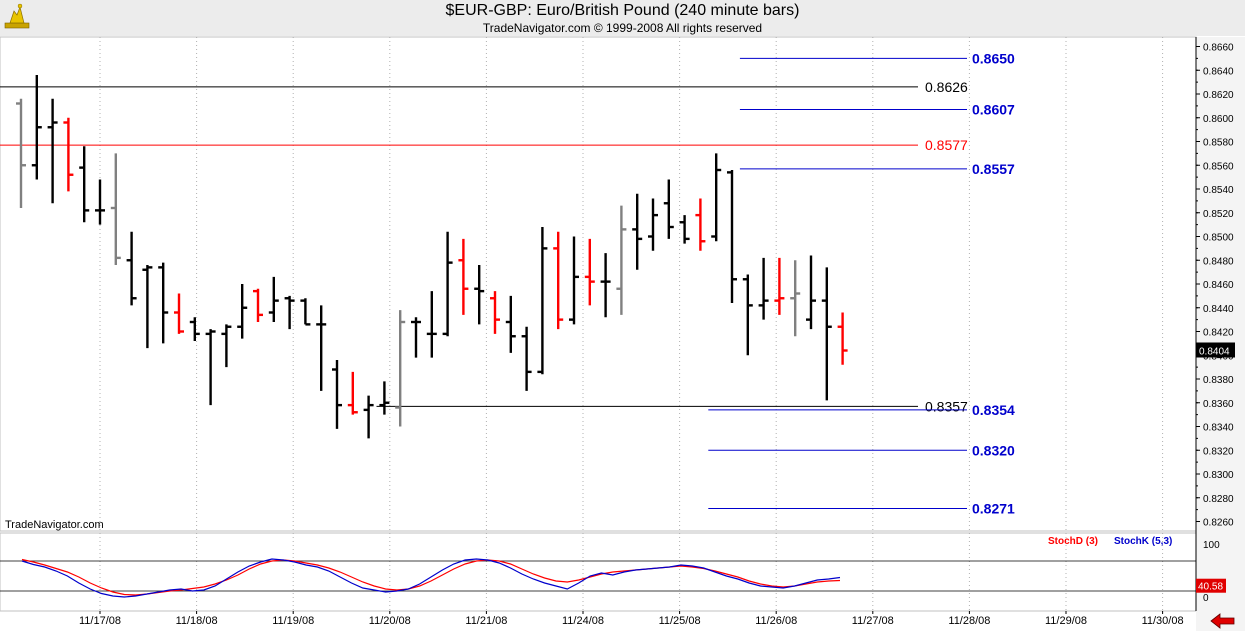  What do you see at coordinates (1218, 238) in the screenshot?
I see `y-tick-label: 0.8500` at bounding box center [1218, 238].